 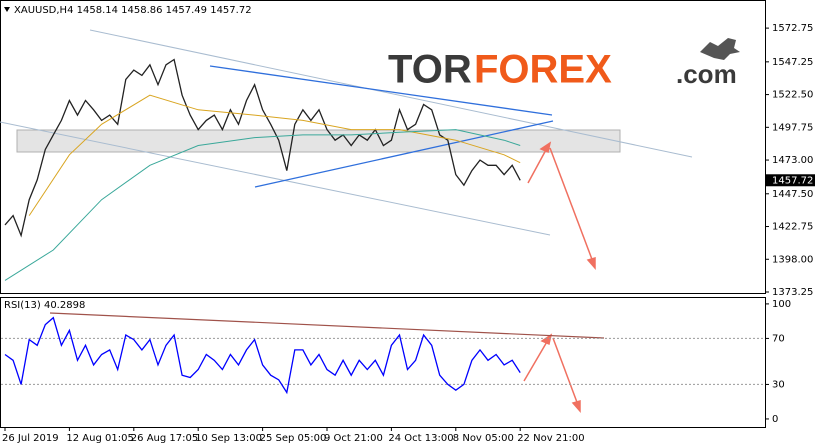 I want to click on x-tick-label: 26 Aug 17:05, so click(x=164, y=438).